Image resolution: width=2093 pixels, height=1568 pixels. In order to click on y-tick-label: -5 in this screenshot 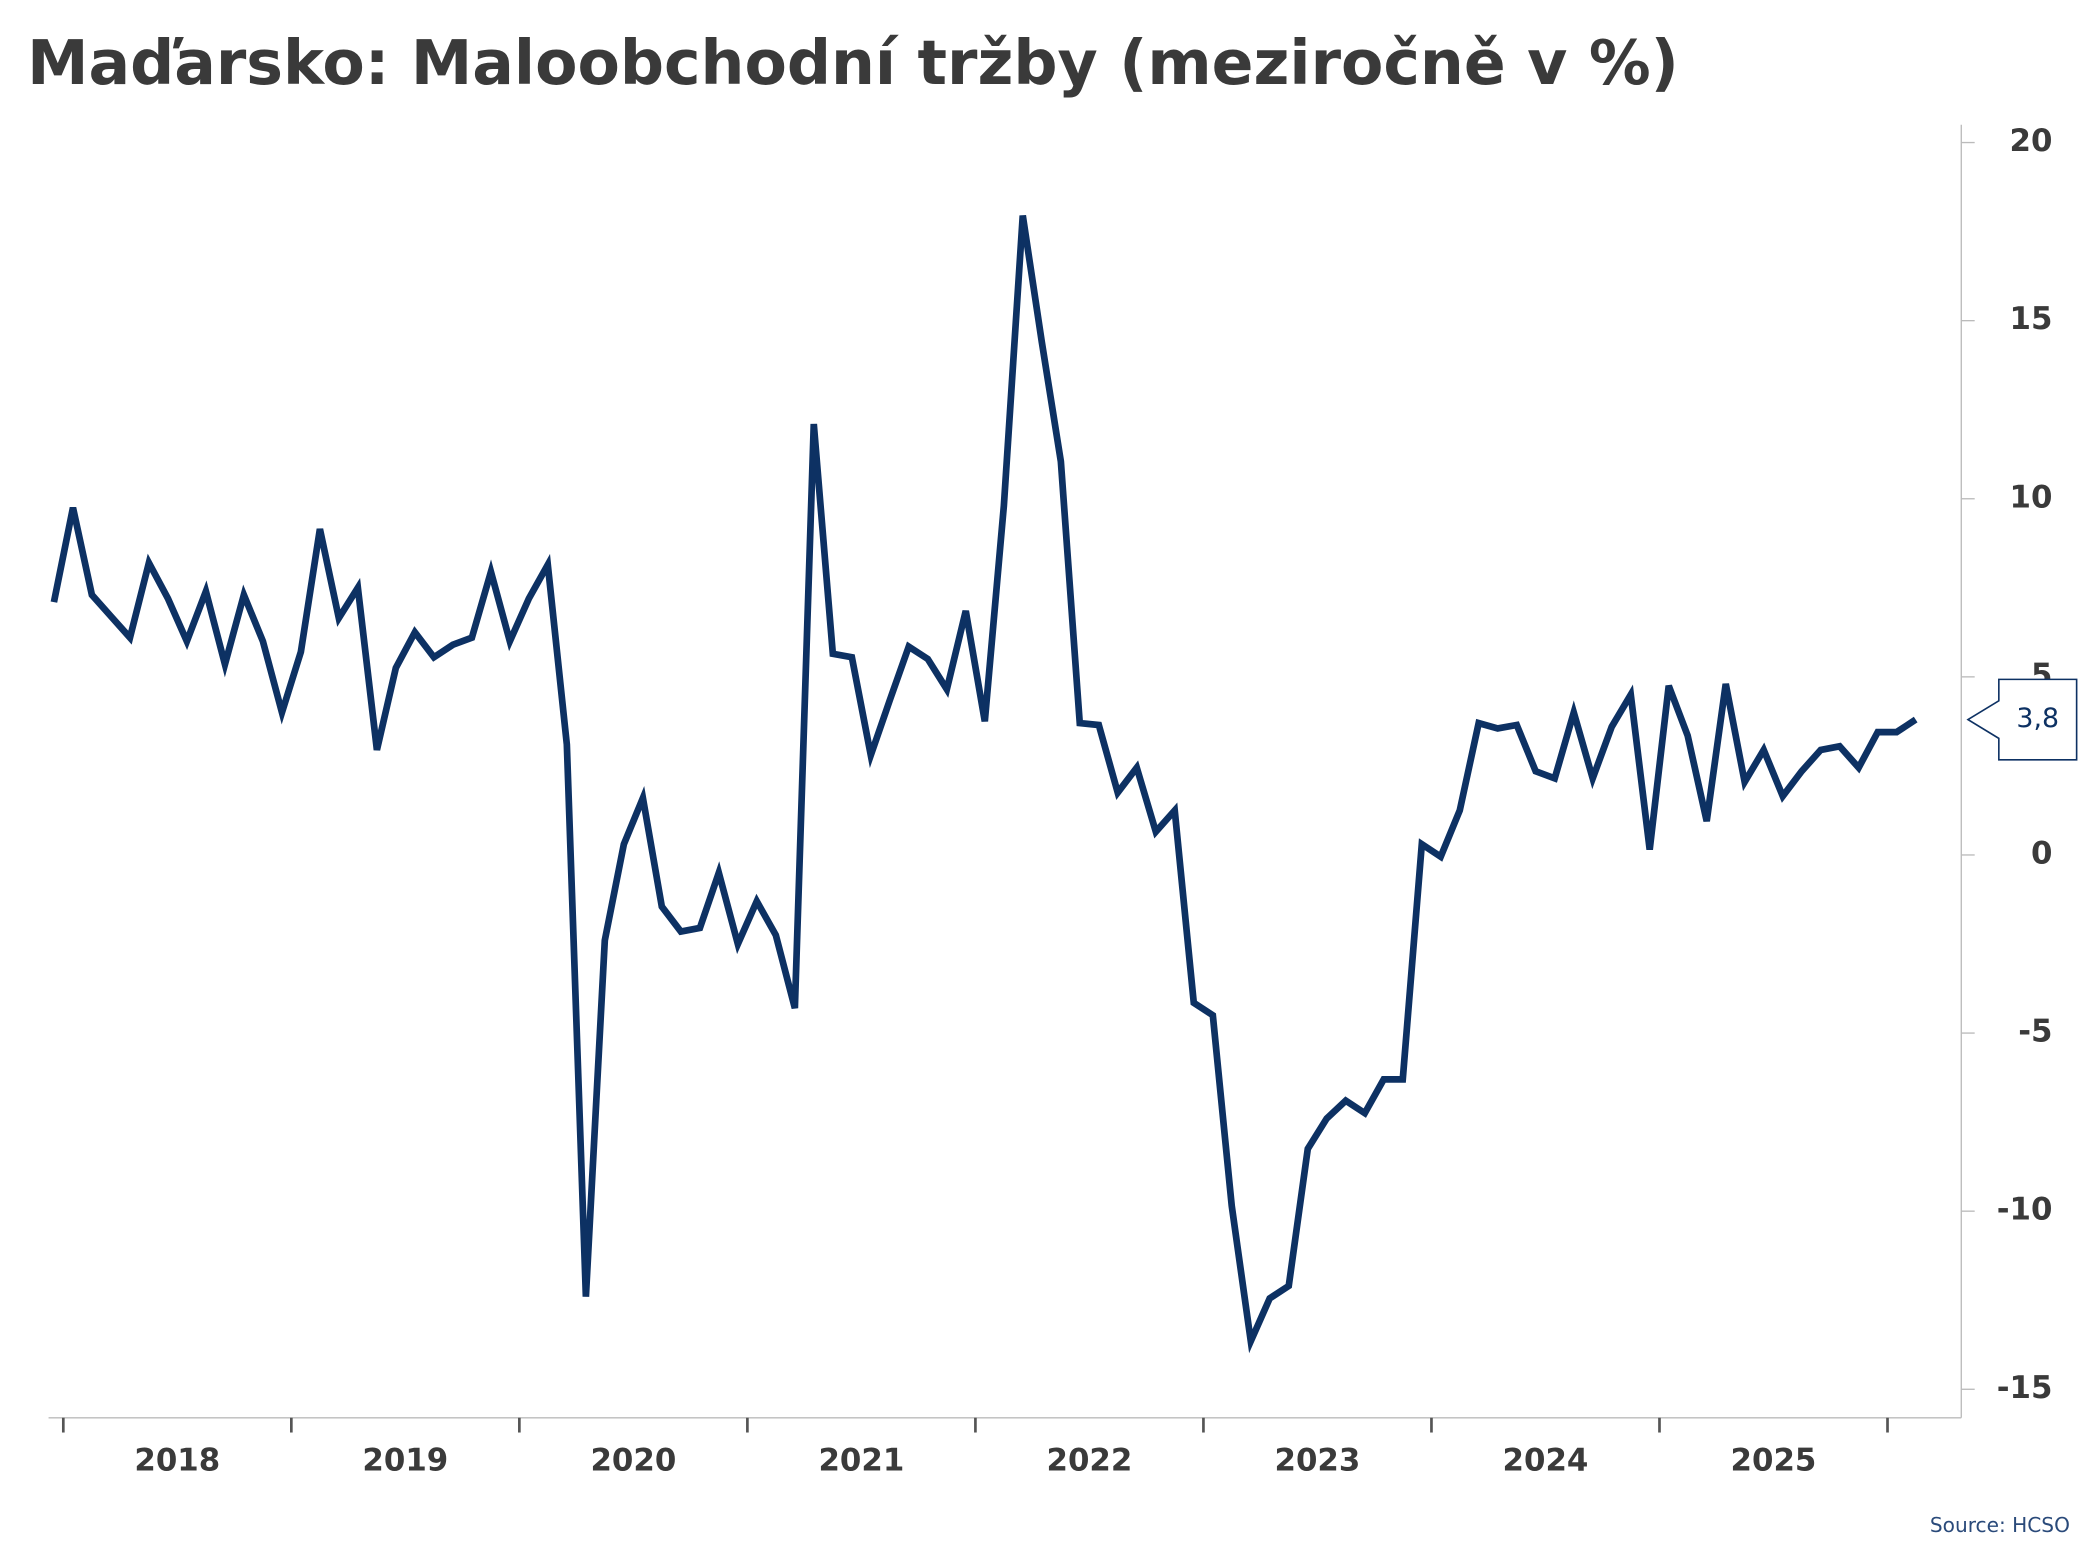, I will do `click(2035, 1032)`.